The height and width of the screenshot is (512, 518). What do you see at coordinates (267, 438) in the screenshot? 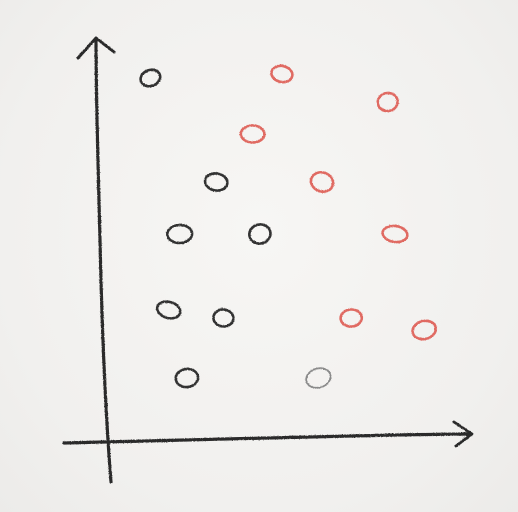
I see `x-axis-line` at bounding box center [267, 438].